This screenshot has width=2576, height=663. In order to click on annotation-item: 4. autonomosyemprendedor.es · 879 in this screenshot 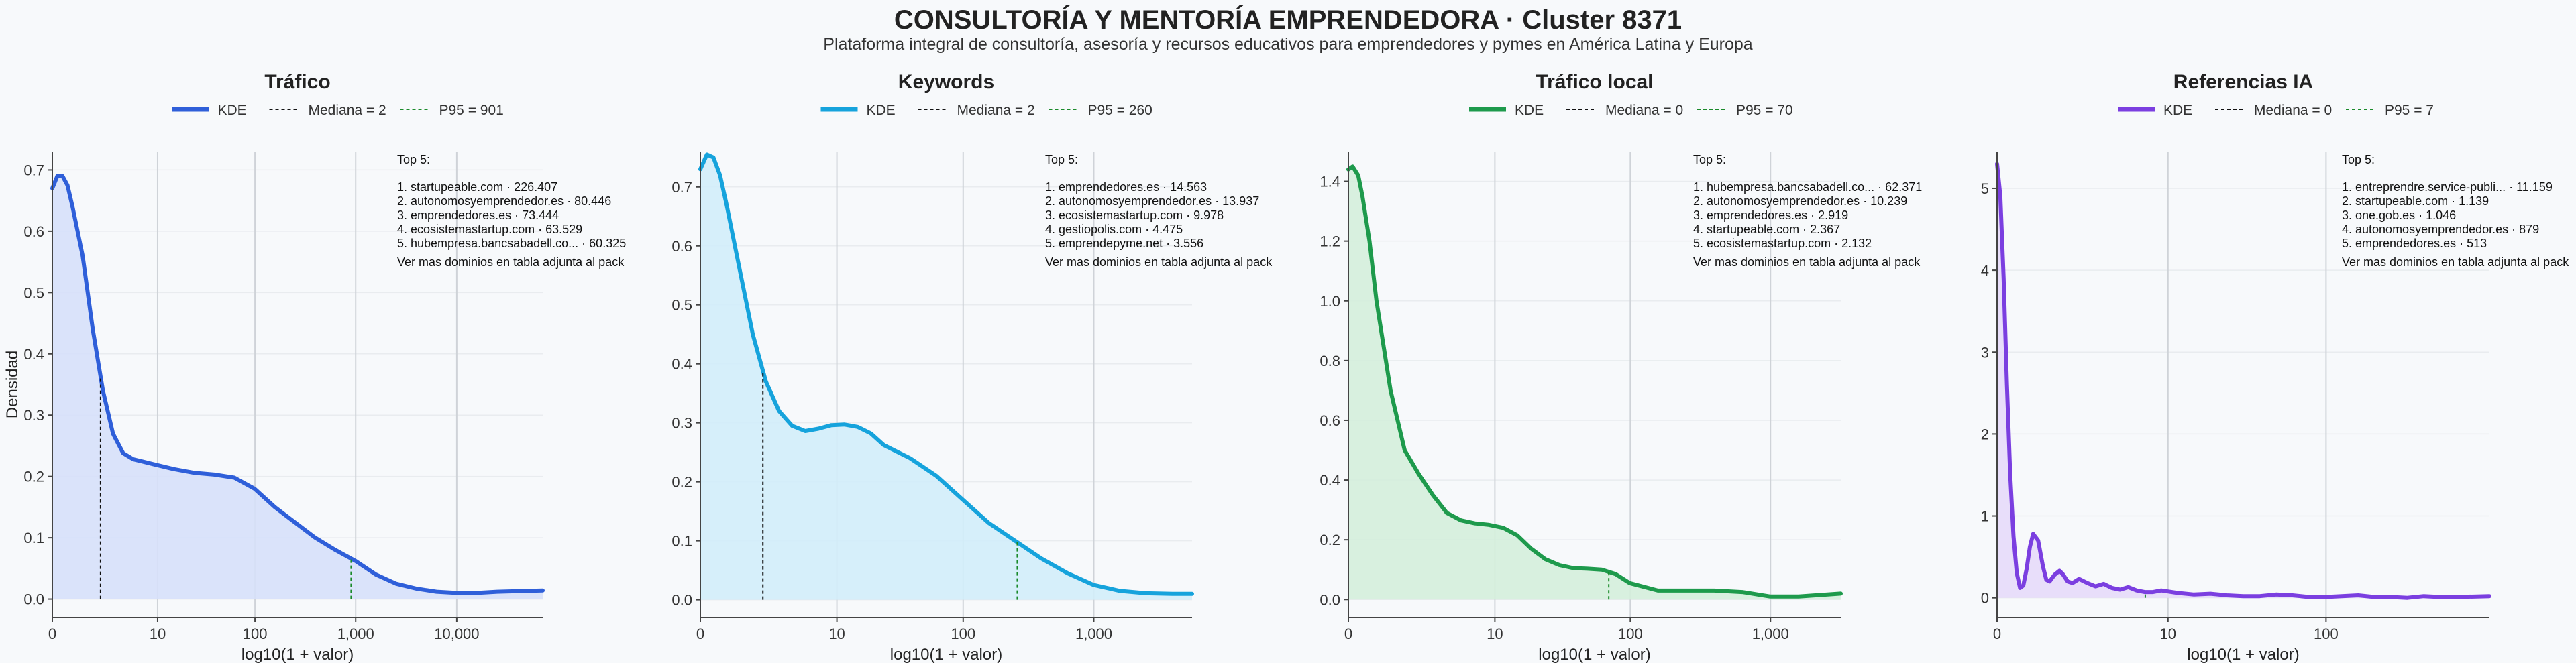, I will do `click(2440, 230)`.